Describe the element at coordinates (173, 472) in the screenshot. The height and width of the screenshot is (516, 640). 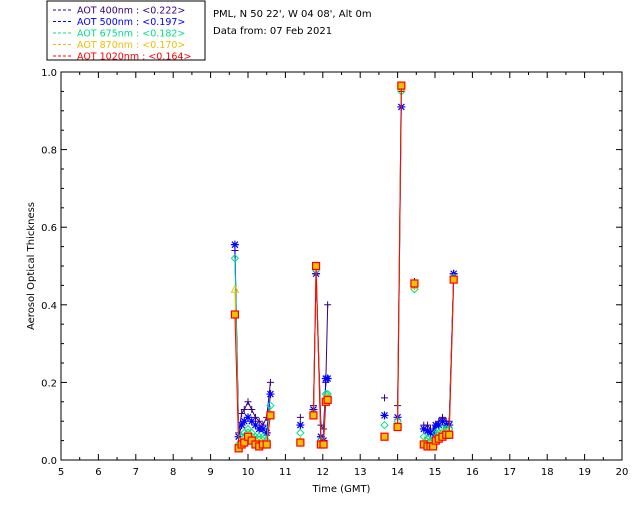
I see `x-tick-label: 8` at that location.